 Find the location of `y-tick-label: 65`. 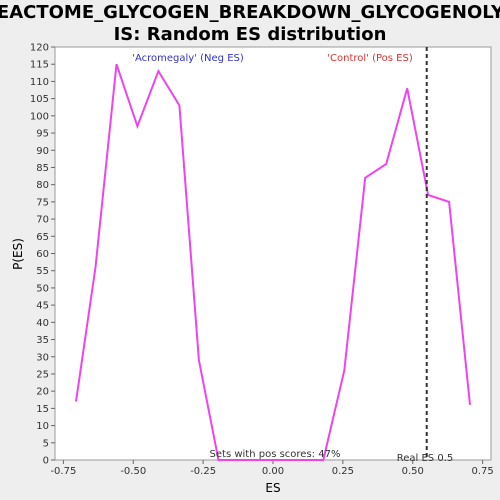

y-tick-label: 65 is located at coordinates (42, 237).